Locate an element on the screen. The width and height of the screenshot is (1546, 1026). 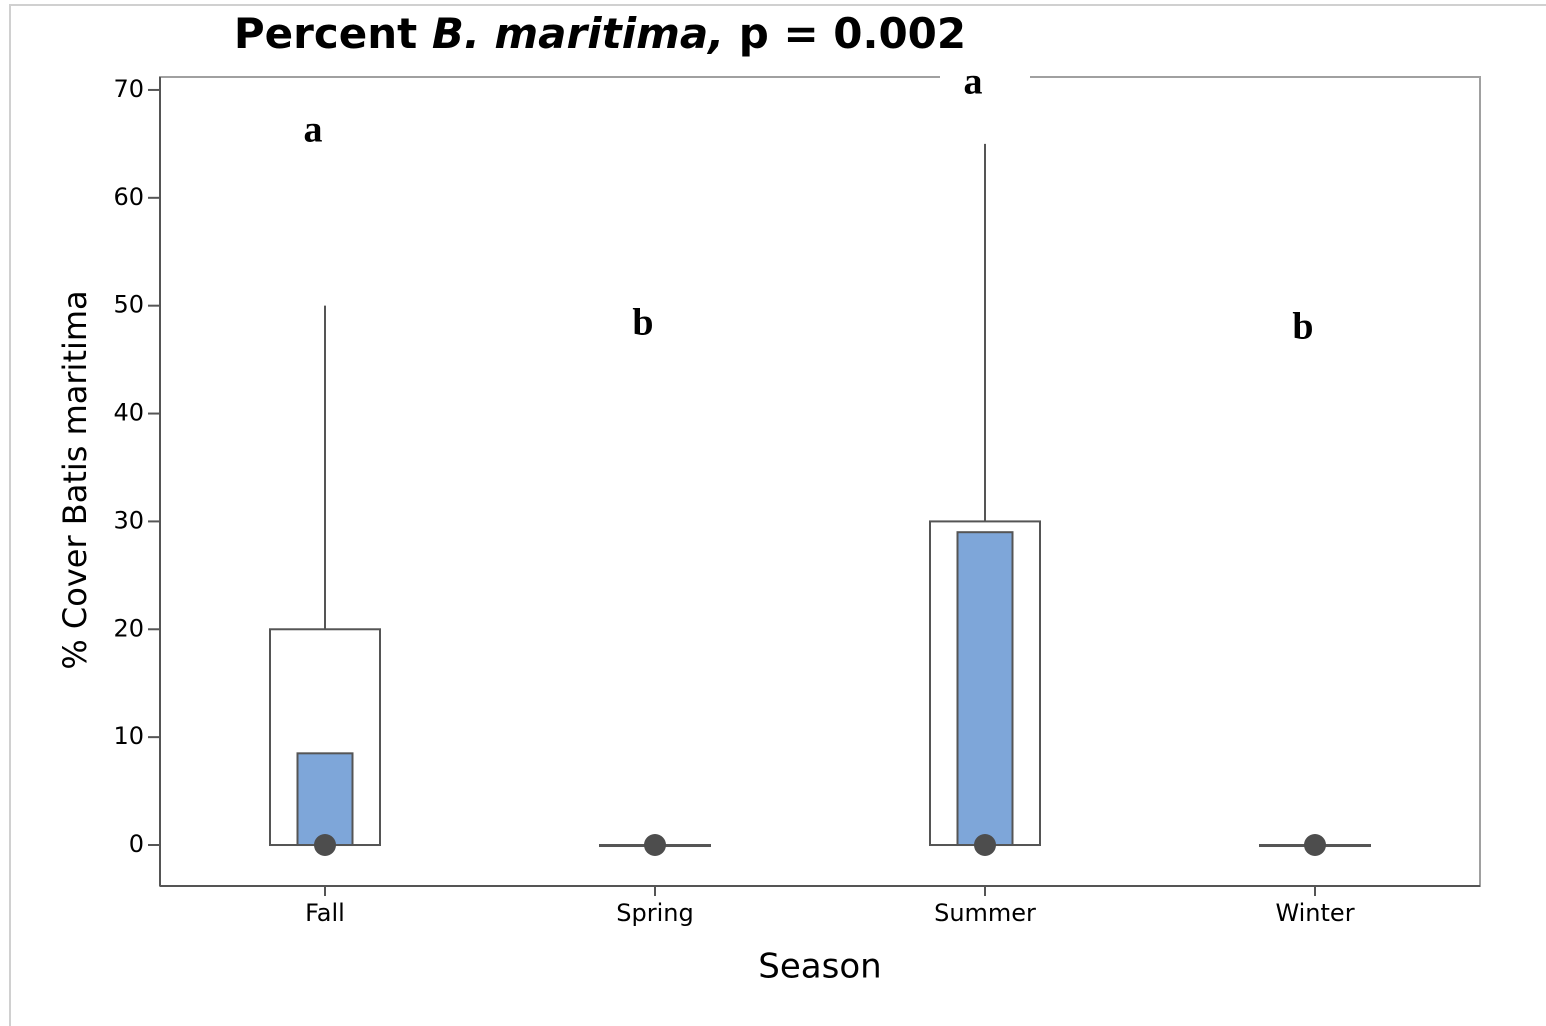
y-axis-label: % Cover Batis maritima is located at coordinates (75, 479).